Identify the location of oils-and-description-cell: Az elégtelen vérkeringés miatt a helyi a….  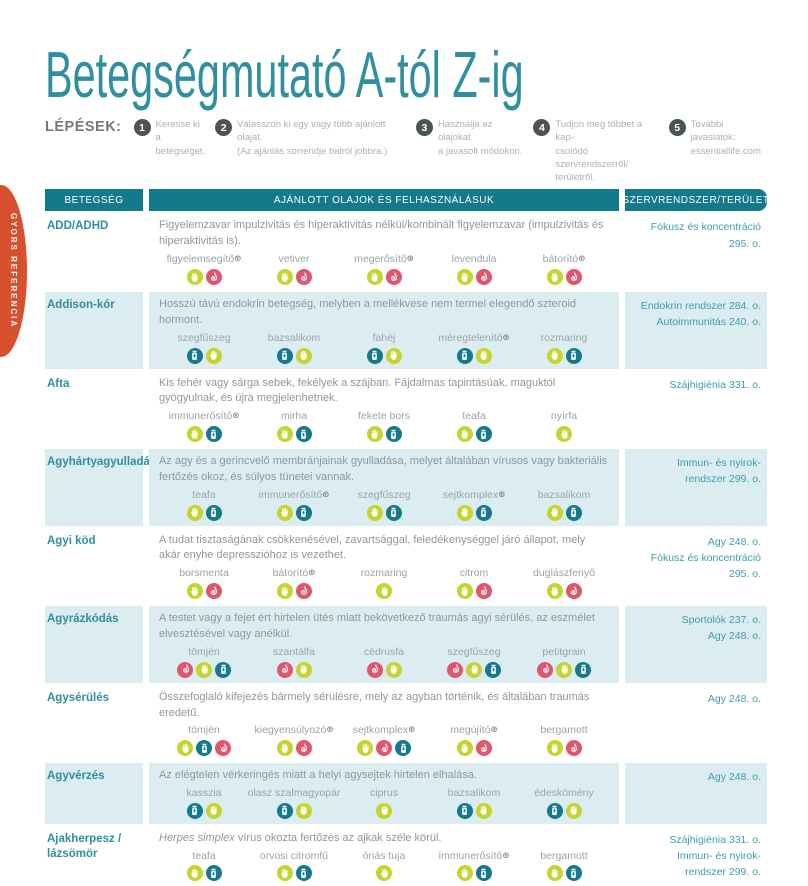
(384, 793).